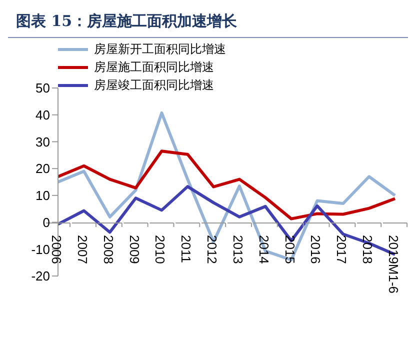 The height and width of the screenshot is (345, 410). What do you see at coordinates (393, 264) in the screenshot?
I see `x-tick-label: 2019M1-6` at bounding box center [393, 264].